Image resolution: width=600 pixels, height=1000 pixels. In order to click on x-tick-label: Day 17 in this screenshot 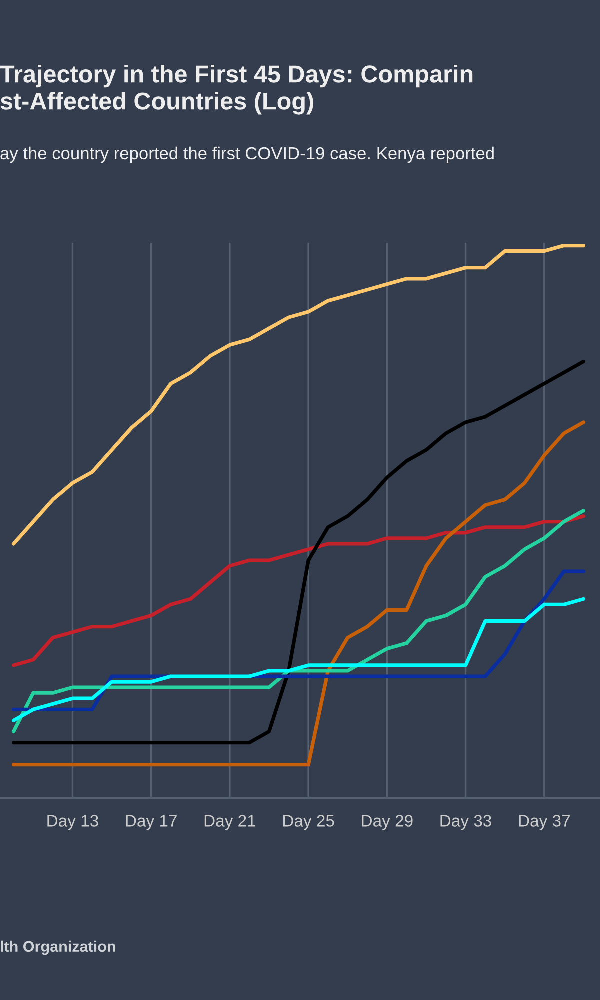, I will do `click(151, 822)`.